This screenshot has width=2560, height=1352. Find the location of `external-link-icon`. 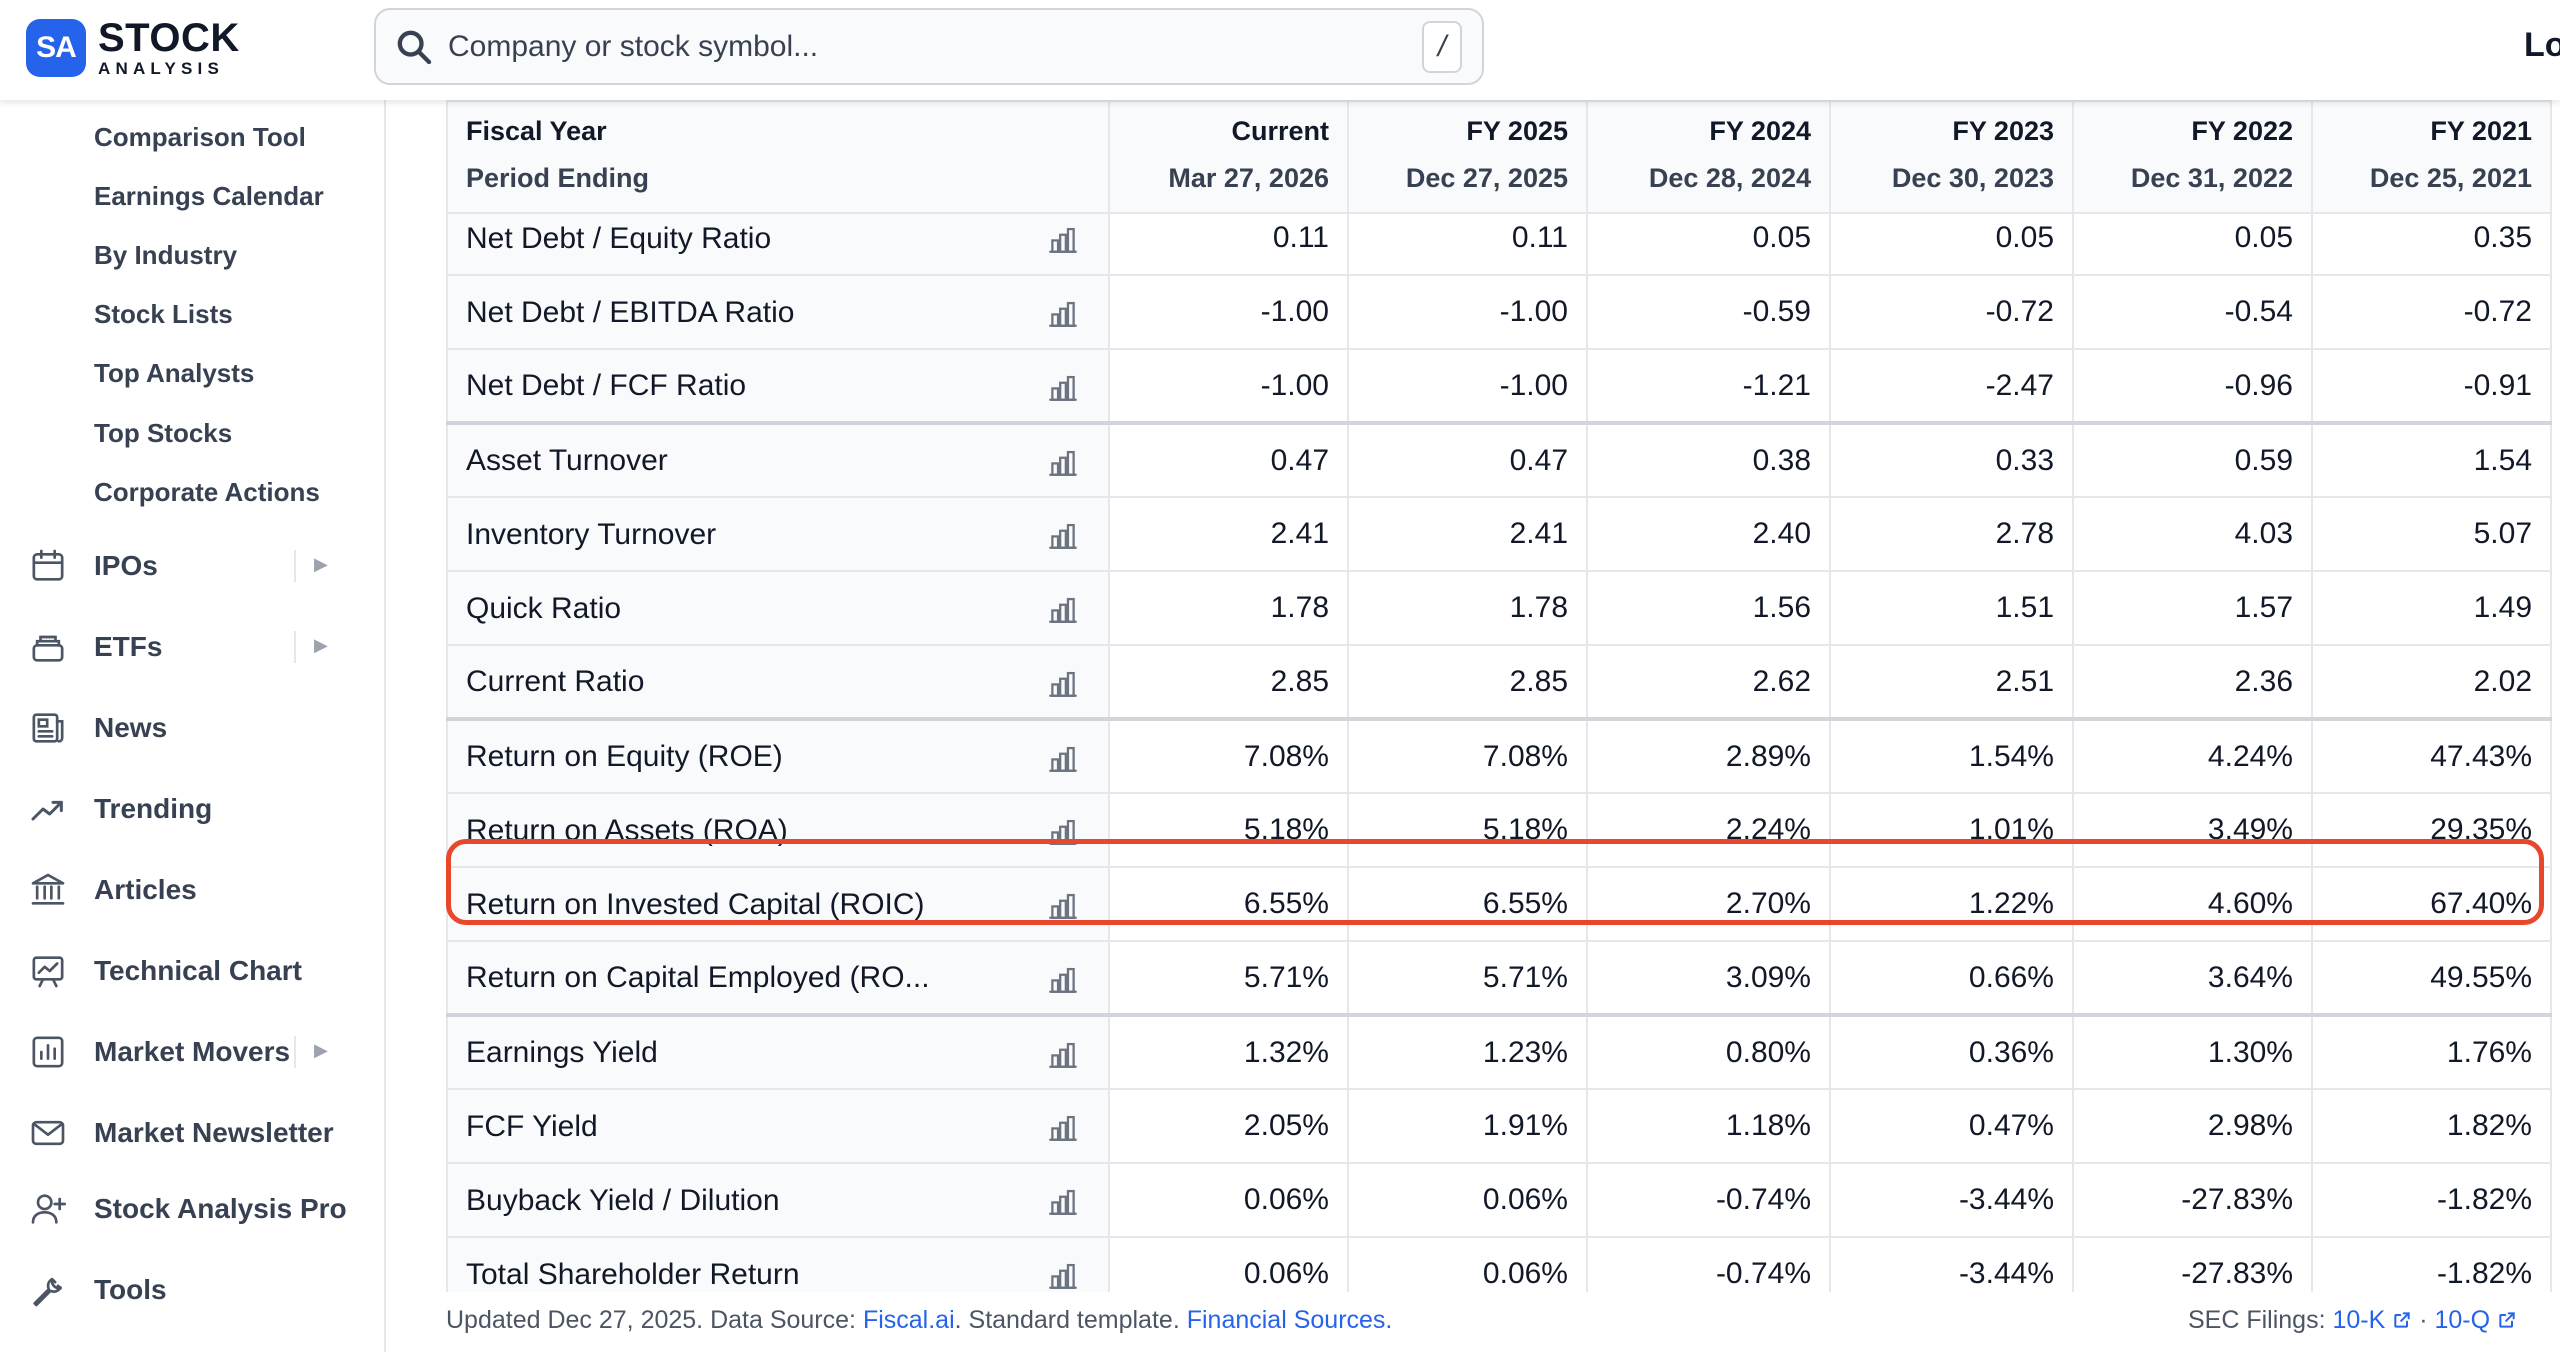

external-link-icon is located at coordinates (2507, 1320).